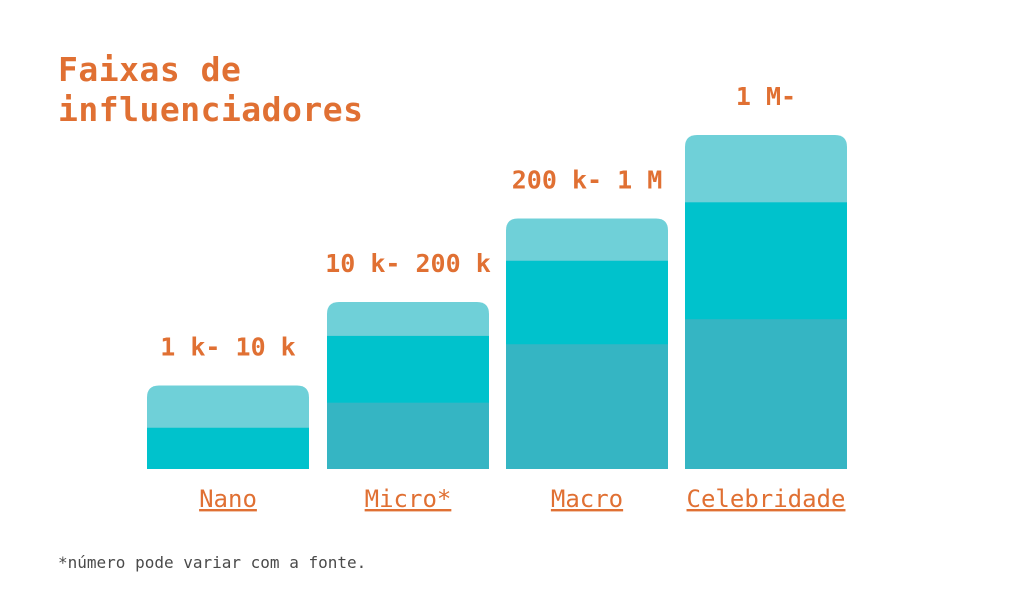 This screenshot has width=1024, height=597. I want to click on bar-celebridade, so click(766, 302).